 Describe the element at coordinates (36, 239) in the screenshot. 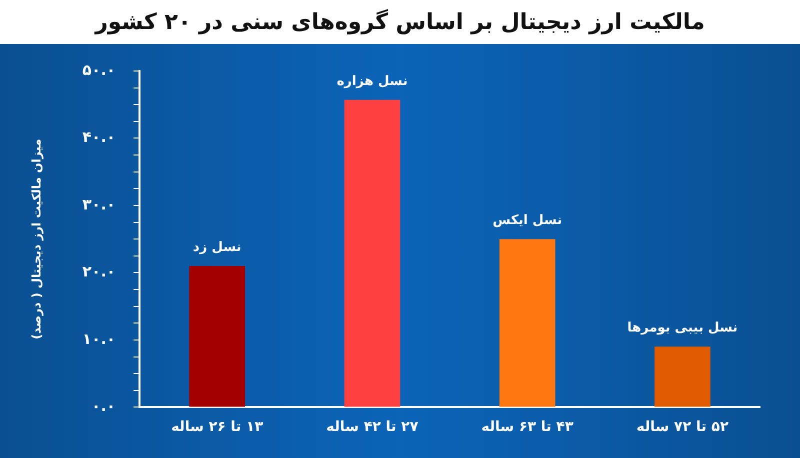

I see `y-axis-title: میزان مالکیت ارز دیجیتال ( درصد)` at that location.